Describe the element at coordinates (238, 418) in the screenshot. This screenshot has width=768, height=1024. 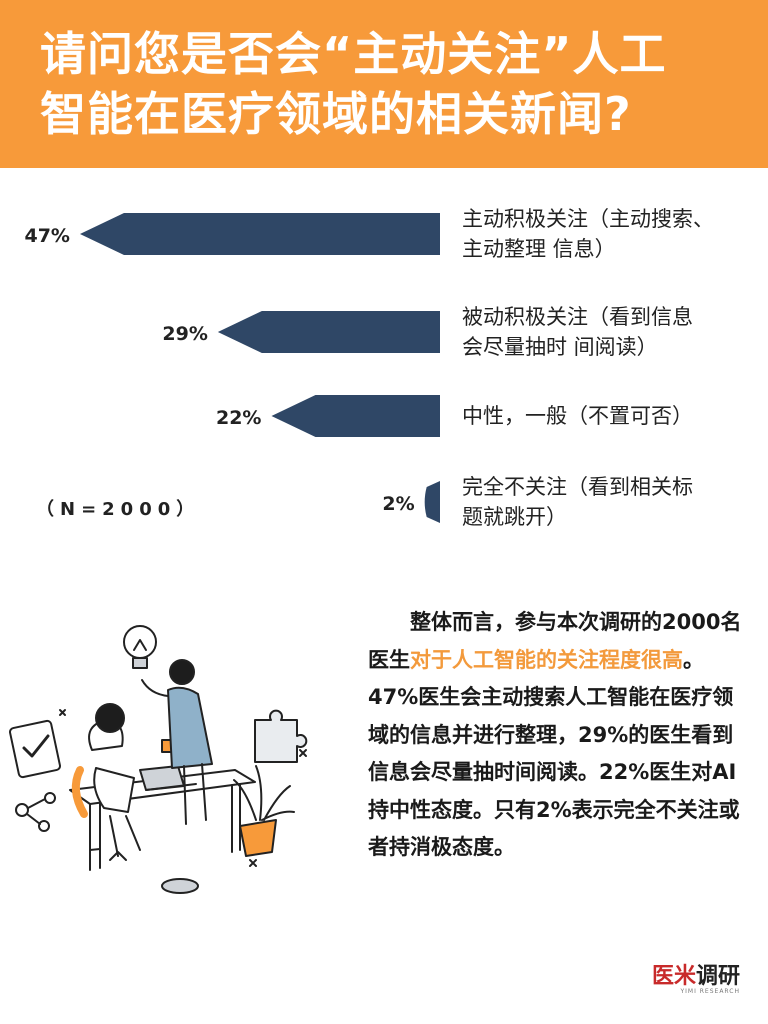
I see `value-label-3: 22%` at that location.